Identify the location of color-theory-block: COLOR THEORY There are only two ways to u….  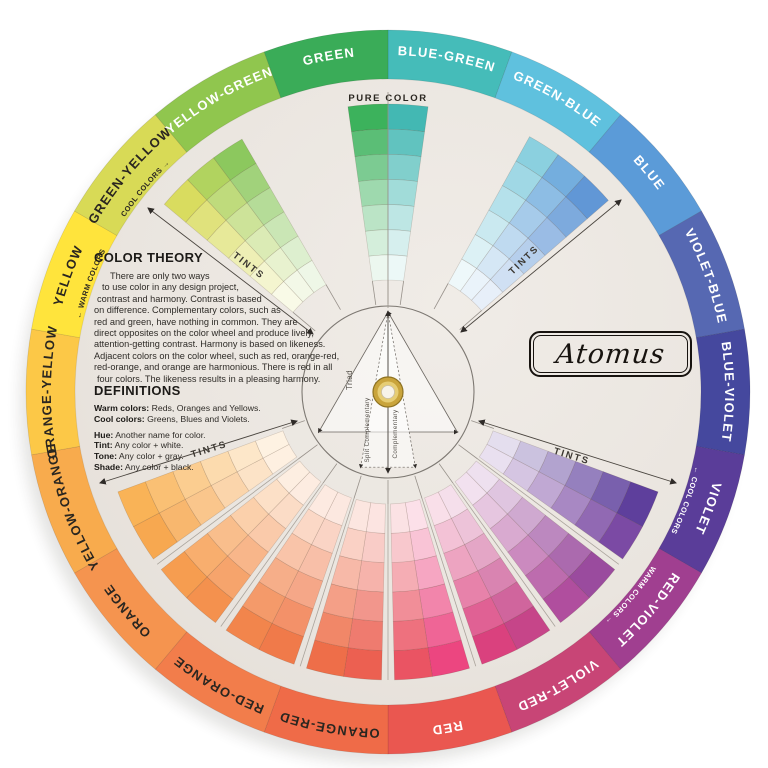
(249, 317).